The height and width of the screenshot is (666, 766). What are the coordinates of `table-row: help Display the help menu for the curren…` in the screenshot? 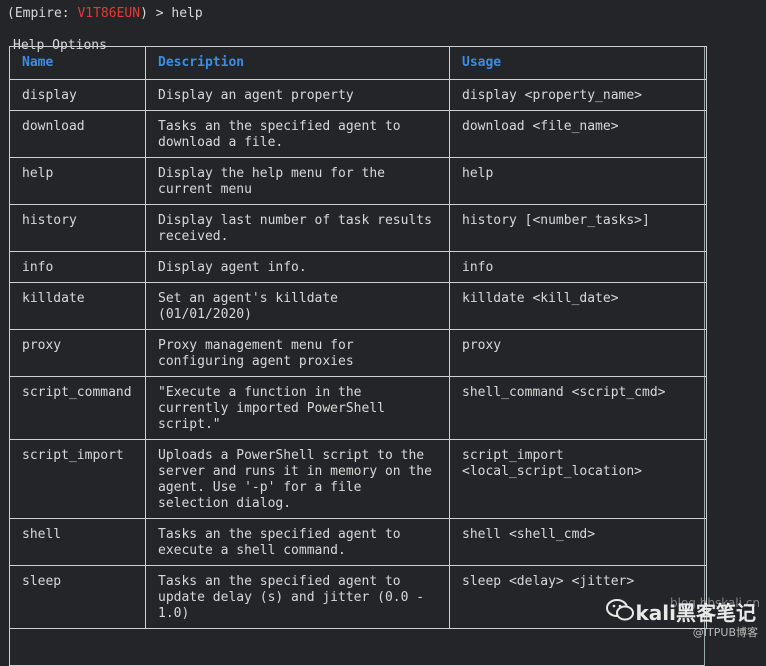 It's located at (358, 181).